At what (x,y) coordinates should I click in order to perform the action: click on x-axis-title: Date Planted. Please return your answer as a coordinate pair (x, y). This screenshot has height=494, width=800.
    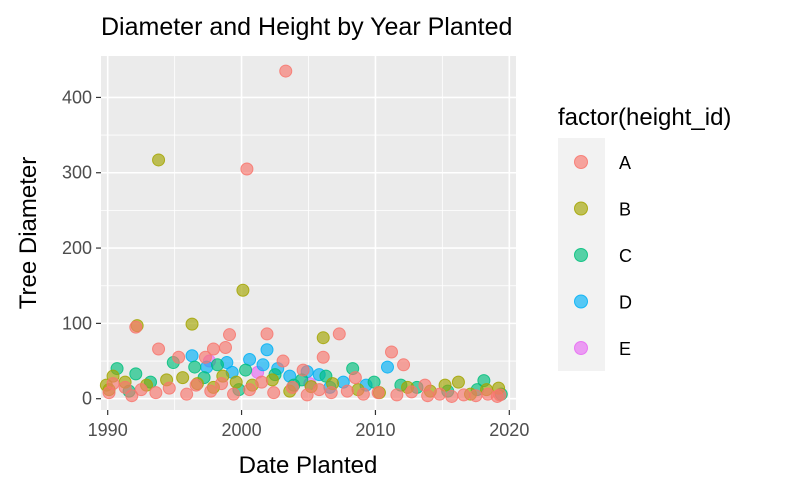
    Looking at the image, I should click on (308, 465).